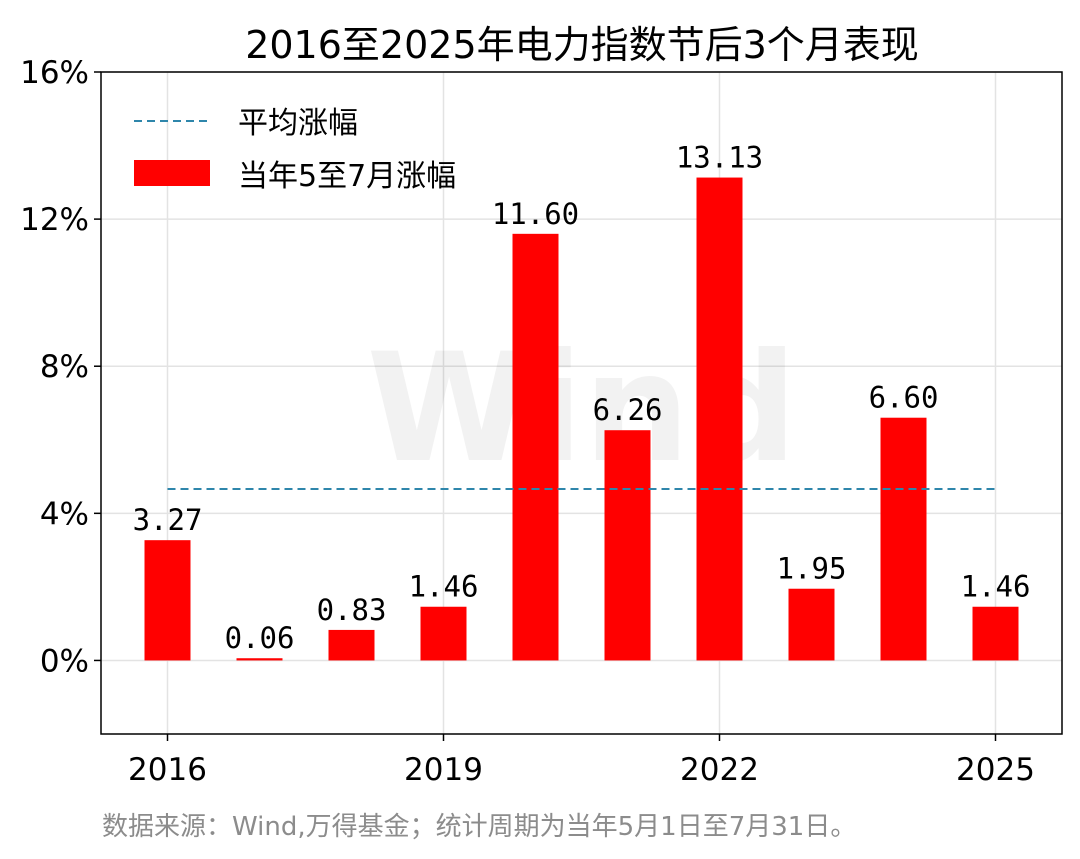 This screenshot has width=1080, height=859. What do you see at coordinates (582, 45) in the screenshot?
I see `chart-title: 2016至2025年电力指数节后3个月表现` at bounding box center [582, 45].